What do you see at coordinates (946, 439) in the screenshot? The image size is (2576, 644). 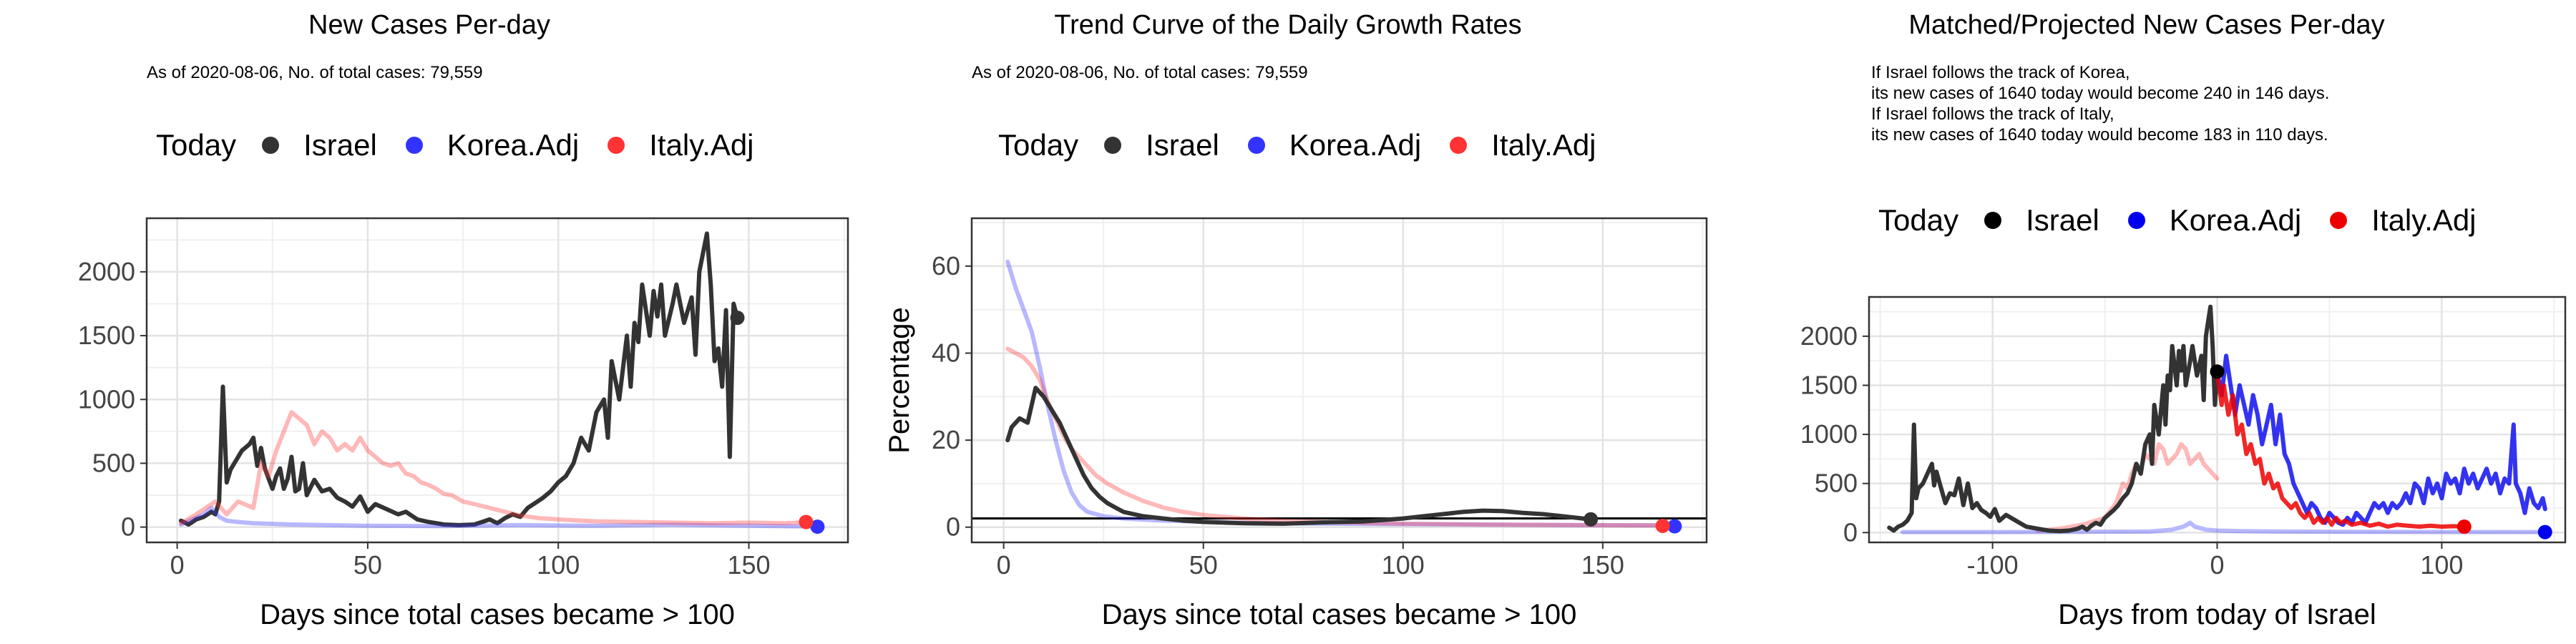 I see `y-tick-label: 20` at bounding box center [946, 439].